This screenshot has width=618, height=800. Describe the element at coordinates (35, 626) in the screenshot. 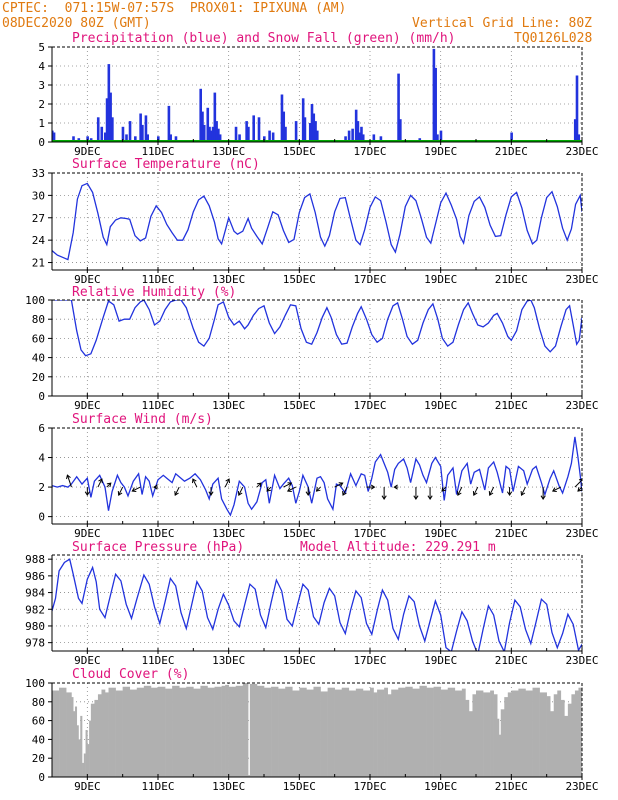

I see `y-tick-label: 980` at that location.